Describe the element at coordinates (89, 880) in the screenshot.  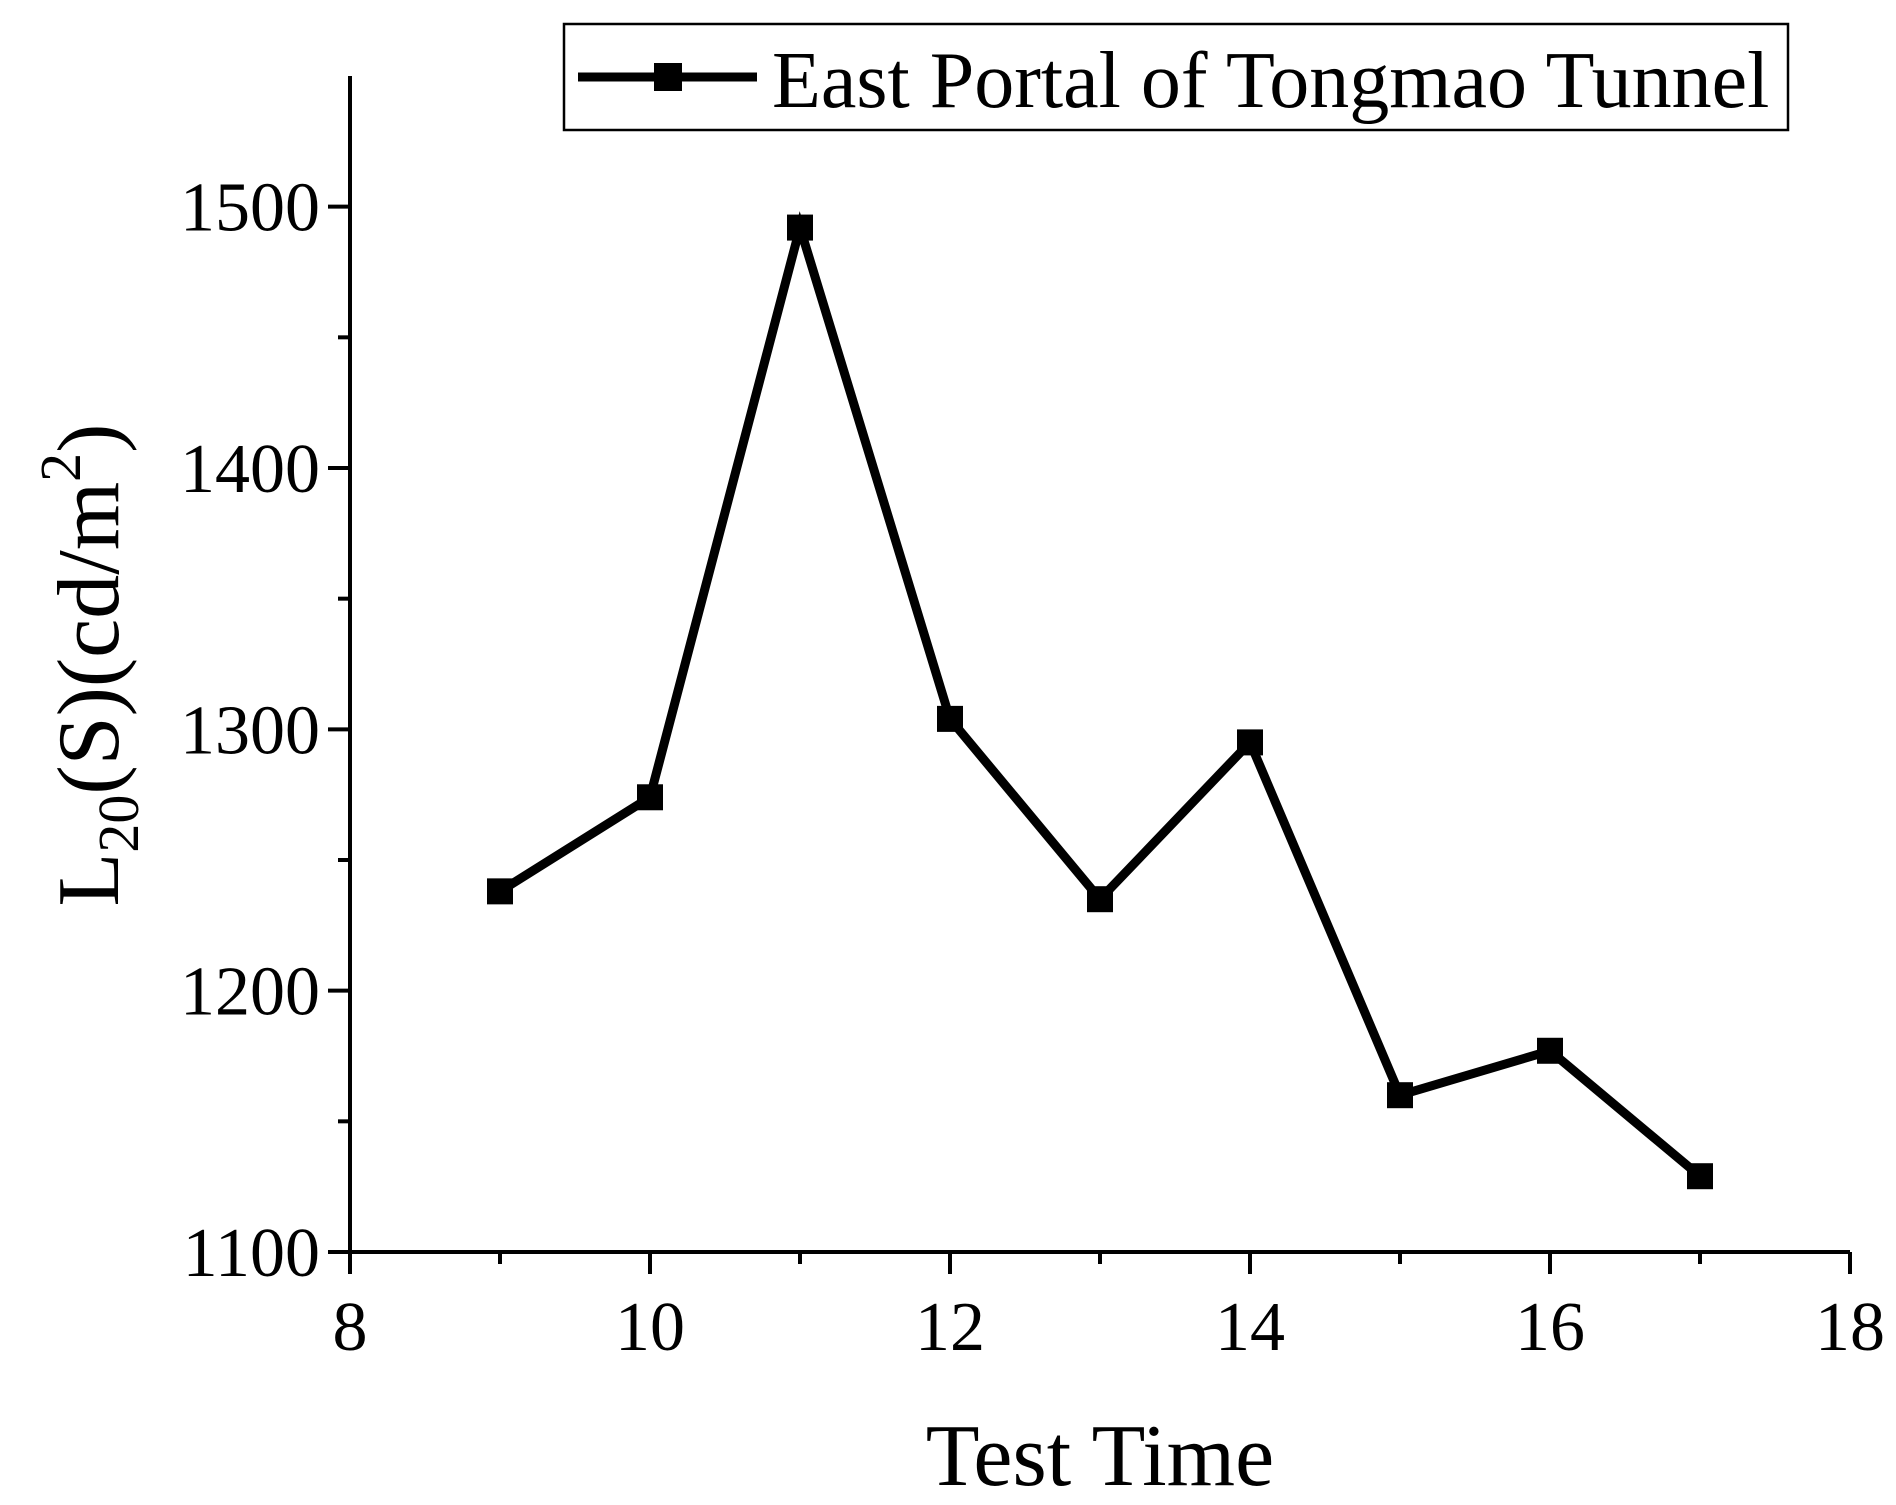
I see `y-axis-label-base: L` at that location.